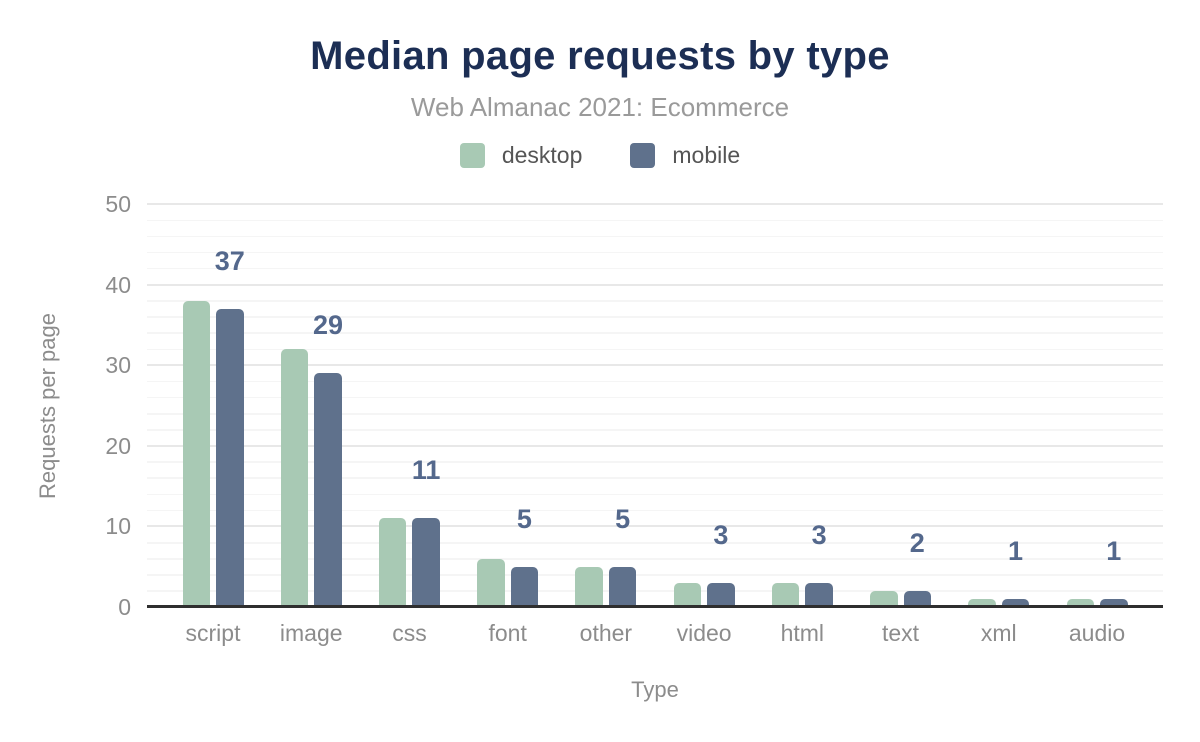 The image size is (1200, 742). I want to click on bar-desktop-html, so click(785, 594).